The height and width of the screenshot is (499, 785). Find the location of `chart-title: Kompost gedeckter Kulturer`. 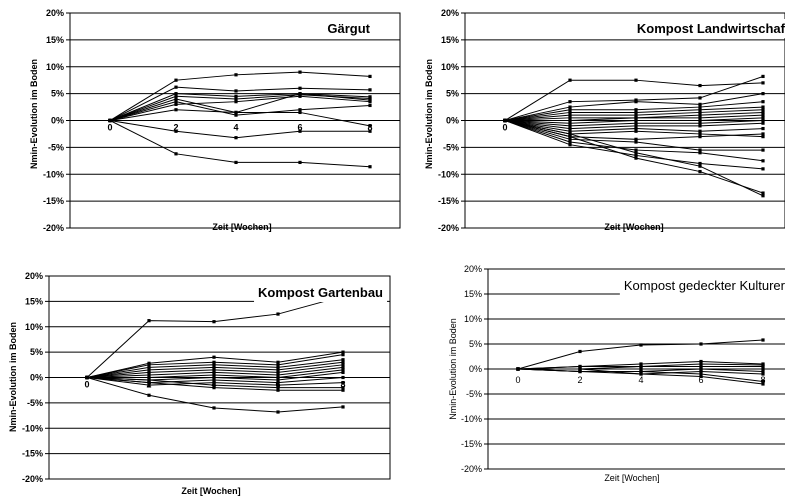

chart-title: Kompost gedeckter Kulturer is located at coordinates (704, 285).